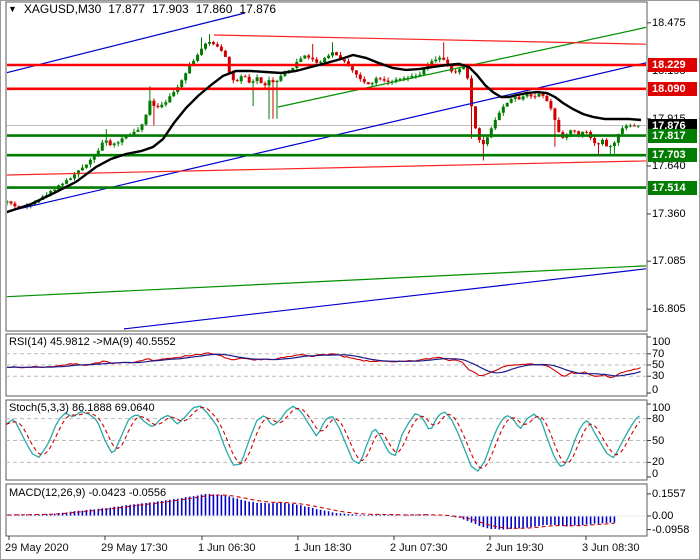 This screenshot has height=560, width=700. I want to click on rsi-axis-label: 100, so click(661, 342).